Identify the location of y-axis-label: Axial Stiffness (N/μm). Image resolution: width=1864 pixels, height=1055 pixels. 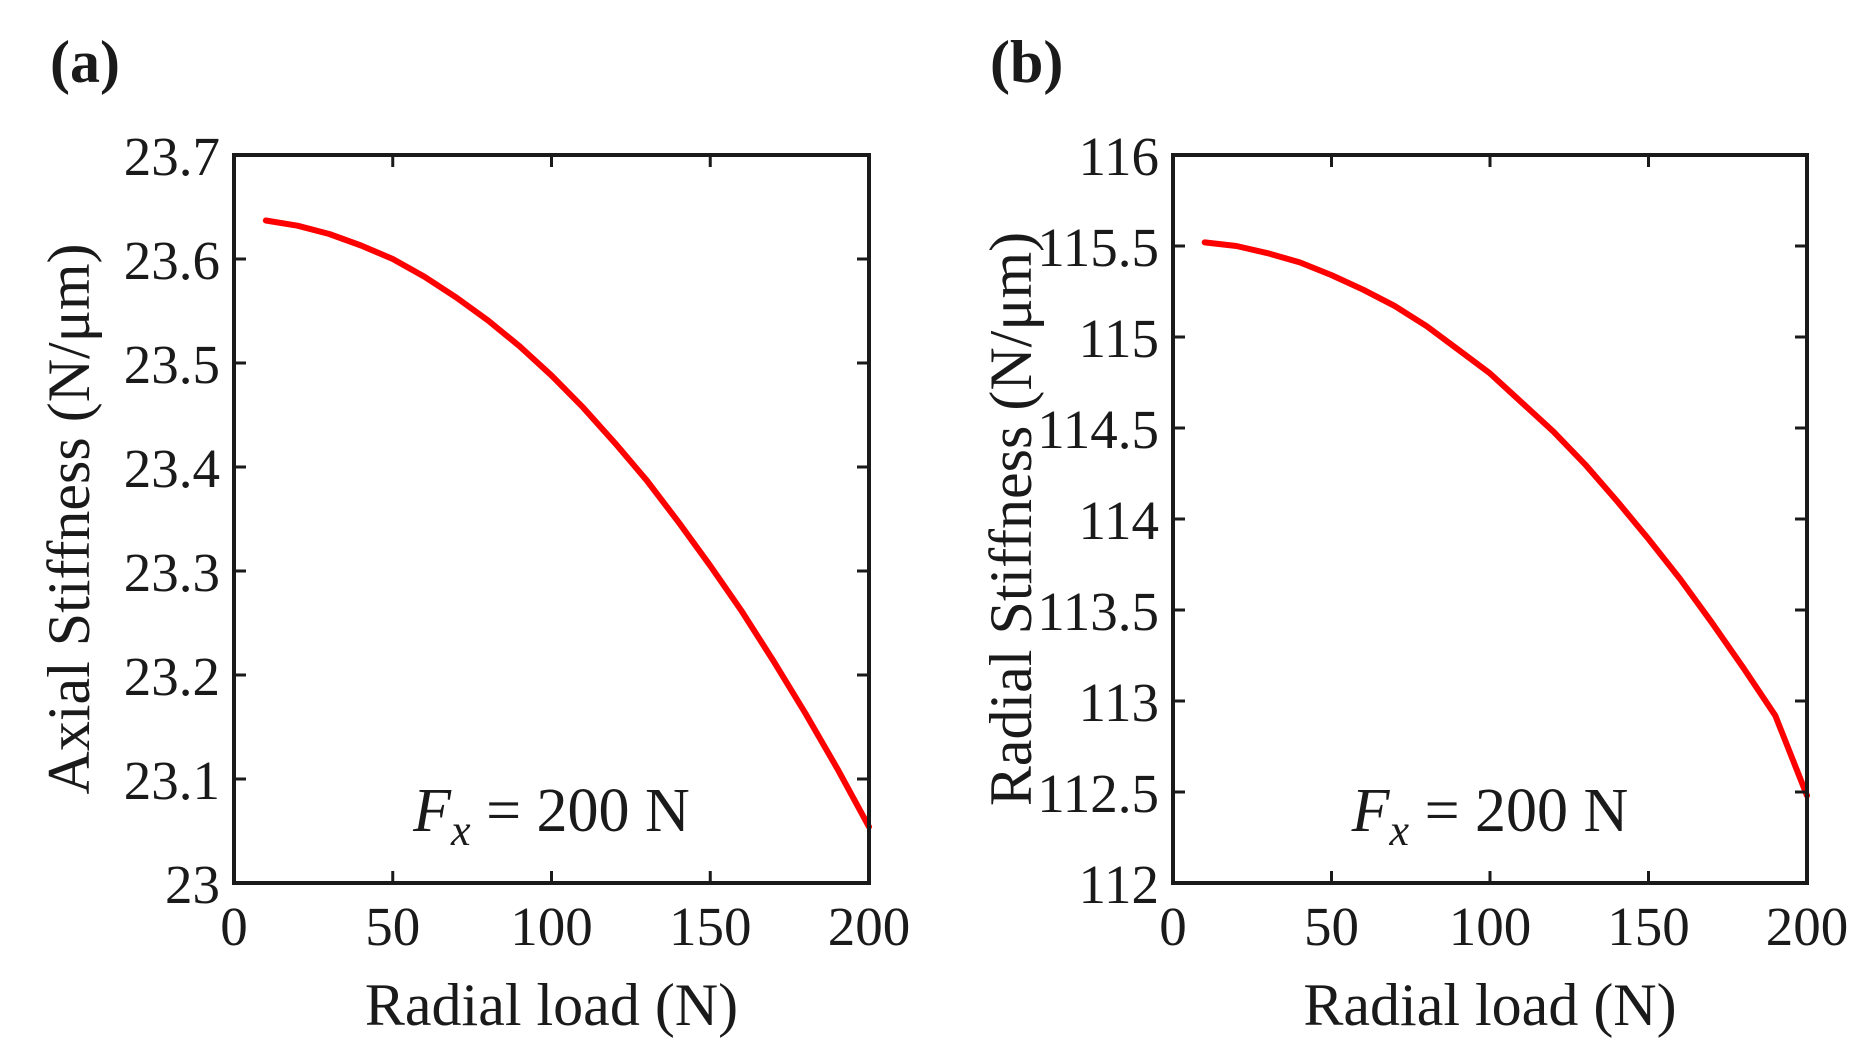
(69, 518).